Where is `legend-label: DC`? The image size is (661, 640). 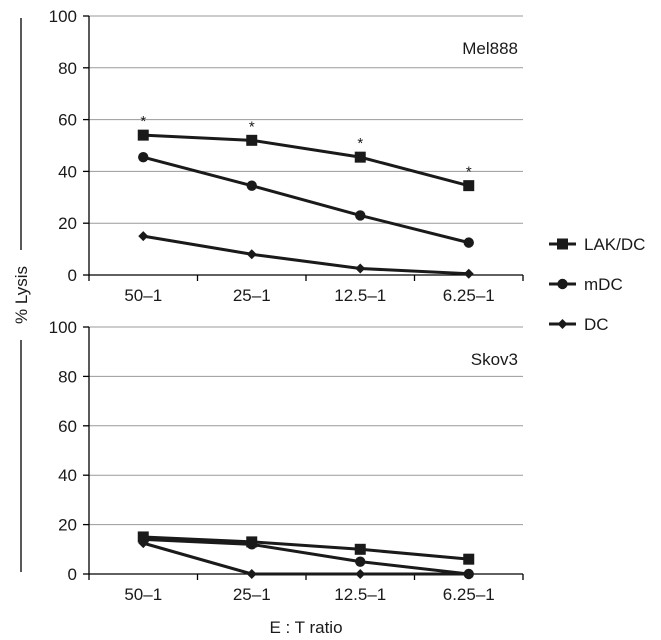
legend-label: DC is located at coordinates (596, 324).